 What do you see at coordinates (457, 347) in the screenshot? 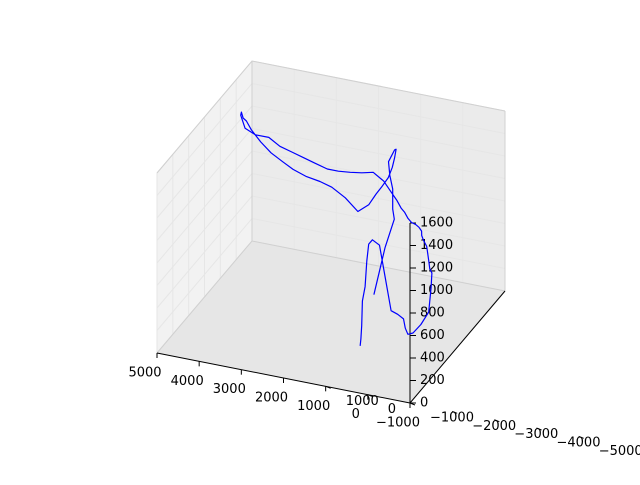
I see `y-axis-line` at bounding box center [457, 347].